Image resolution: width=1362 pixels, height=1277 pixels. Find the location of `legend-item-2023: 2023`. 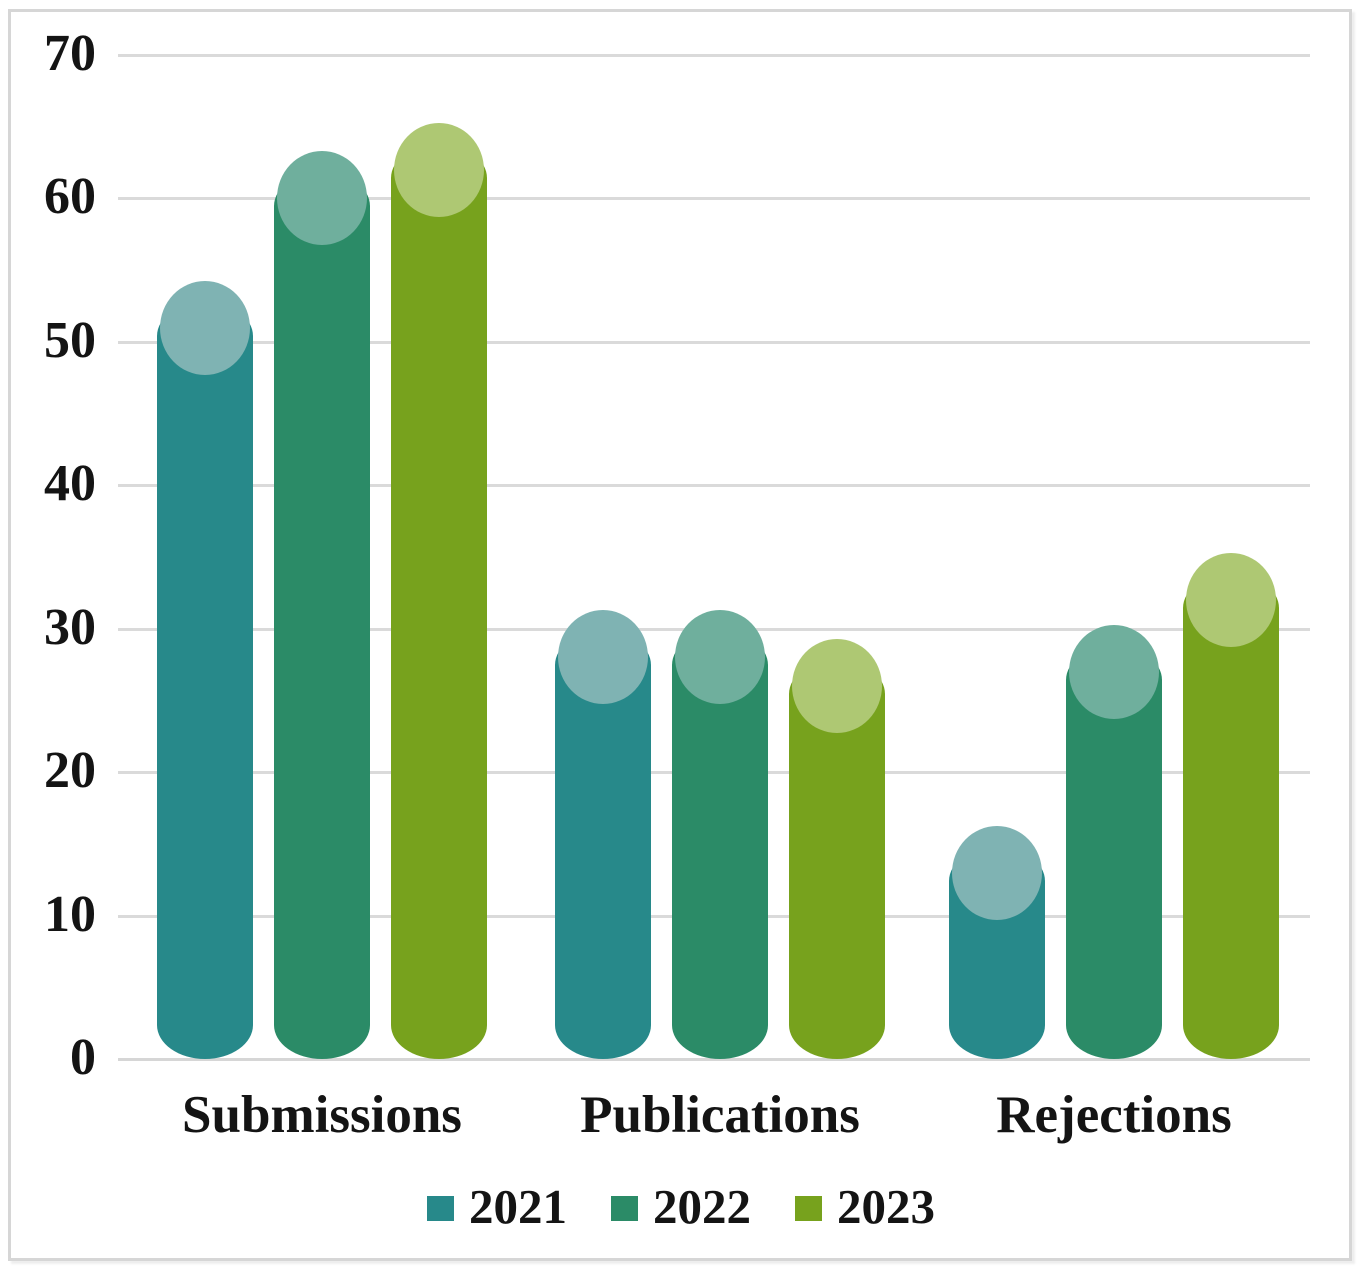

legend-item-2023: 2023 is located at coordinates (865, 1206).